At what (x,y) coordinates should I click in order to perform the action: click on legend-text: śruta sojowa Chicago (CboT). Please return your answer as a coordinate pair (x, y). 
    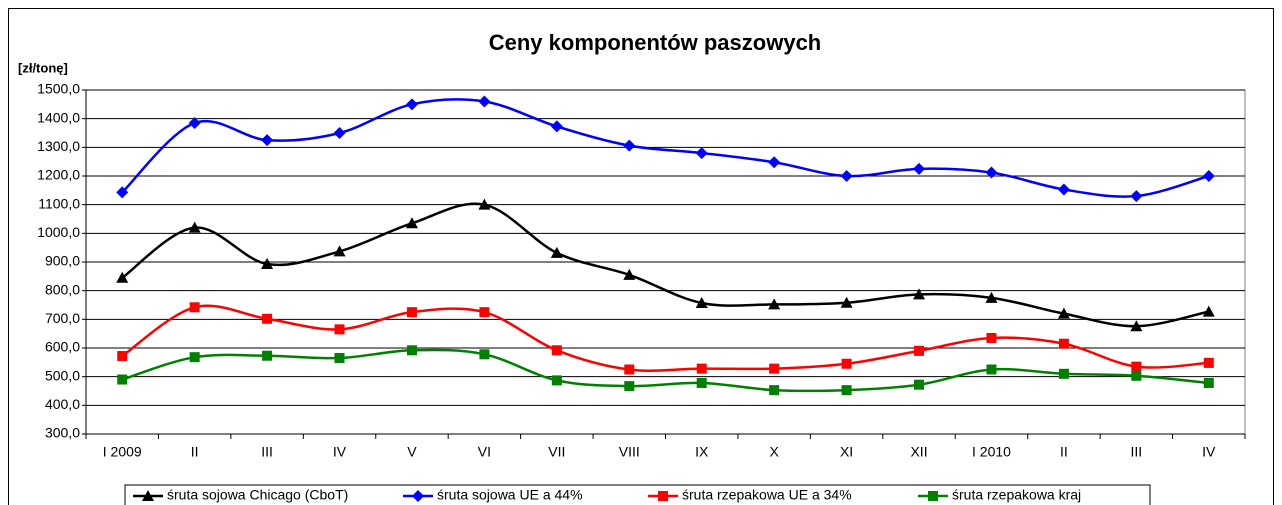
    Looking at the image, I should click on (257, 495).